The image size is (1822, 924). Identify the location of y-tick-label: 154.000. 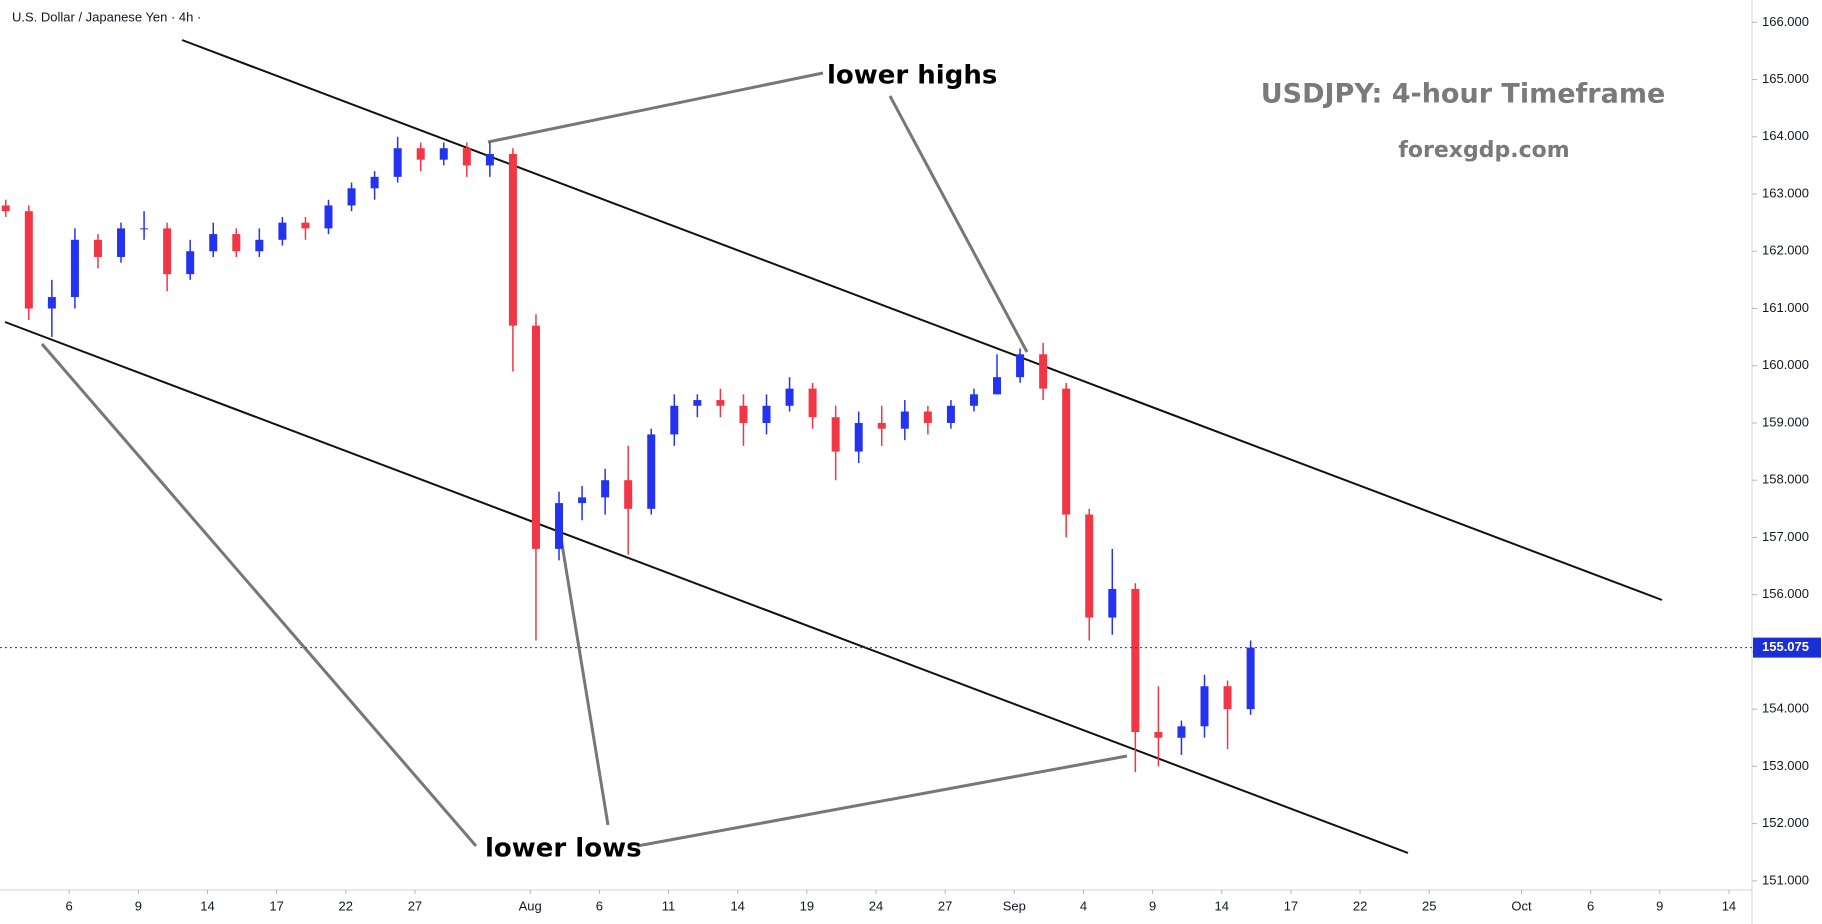
(1785, 708).